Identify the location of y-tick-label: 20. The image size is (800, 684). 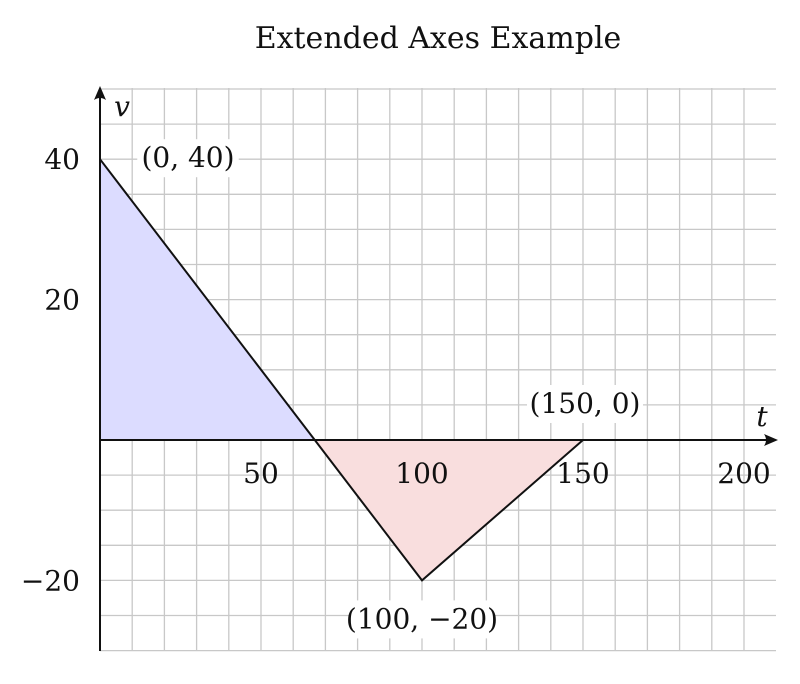
(62, 300).